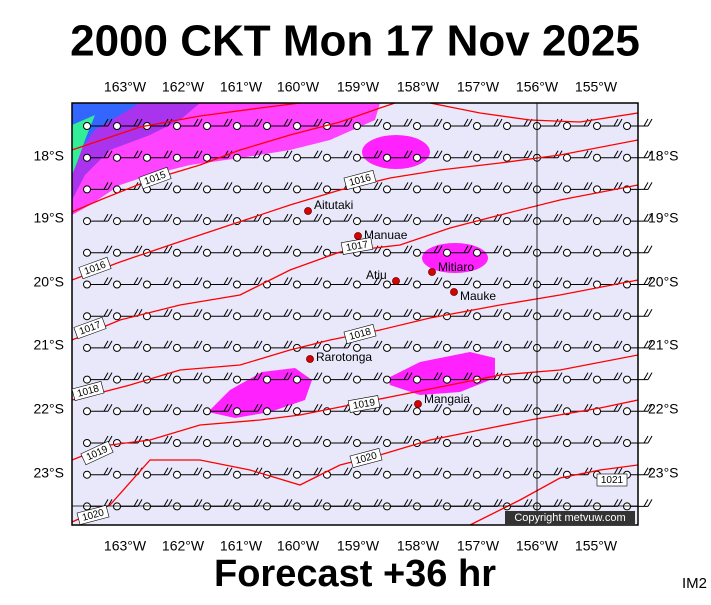 This screenshot has height=605, width=711. I want to click on longitude-label: 160°W, so click(298, 546).